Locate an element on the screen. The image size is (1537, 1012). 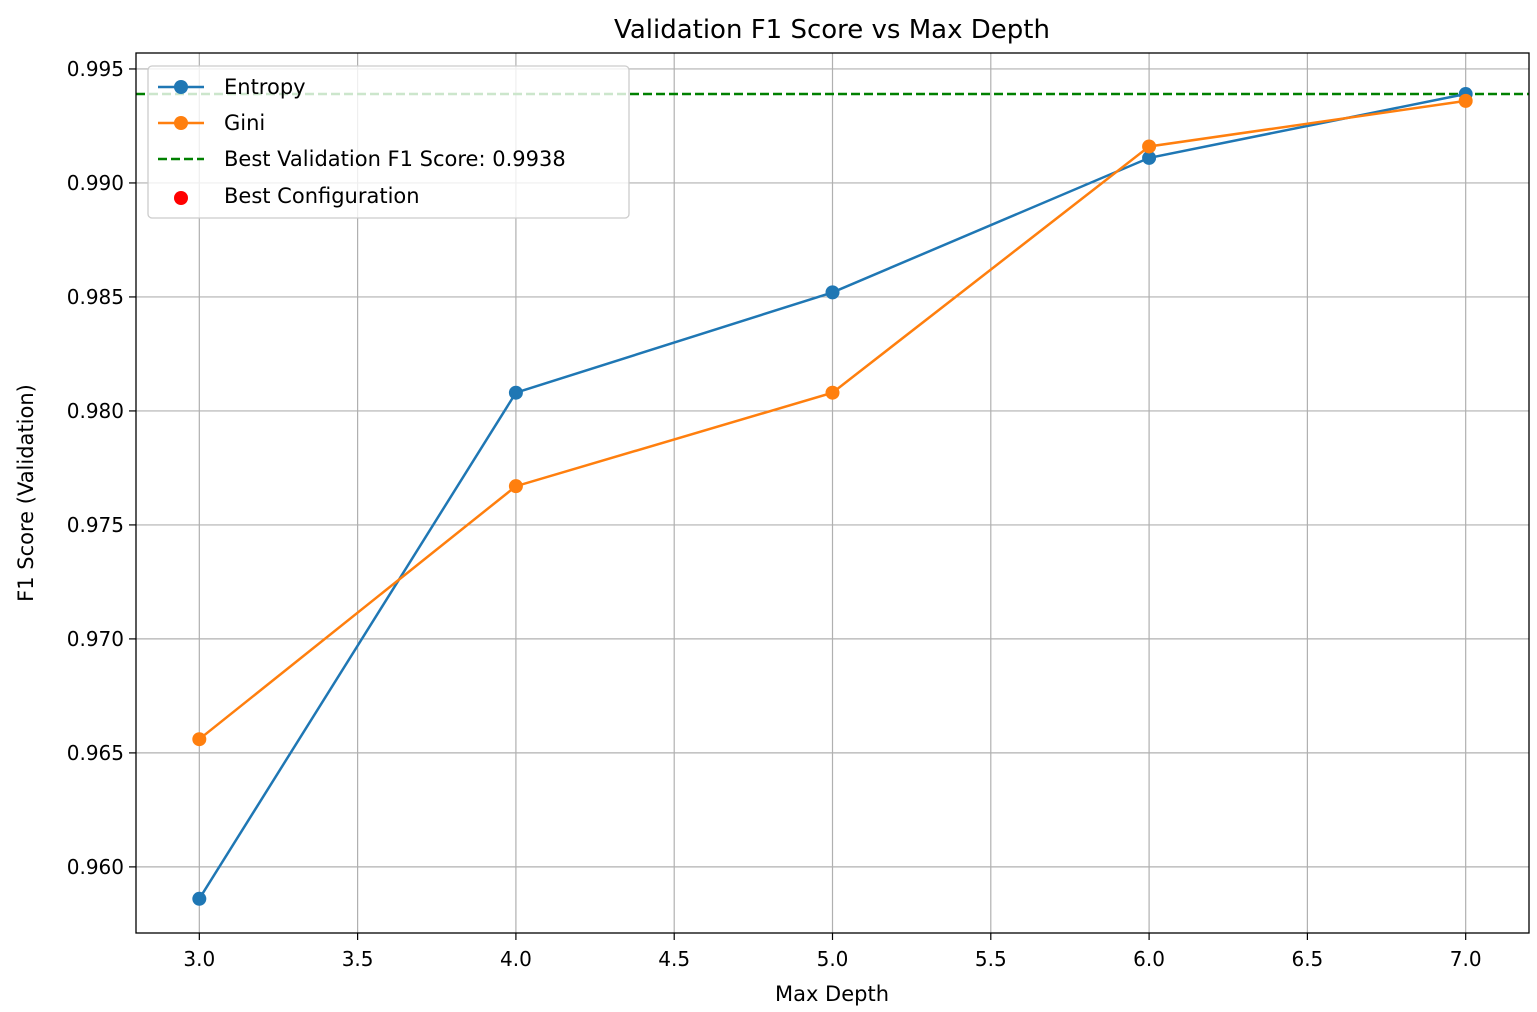
x-axis-title: Max Depth is located at coordinates (832, 994).